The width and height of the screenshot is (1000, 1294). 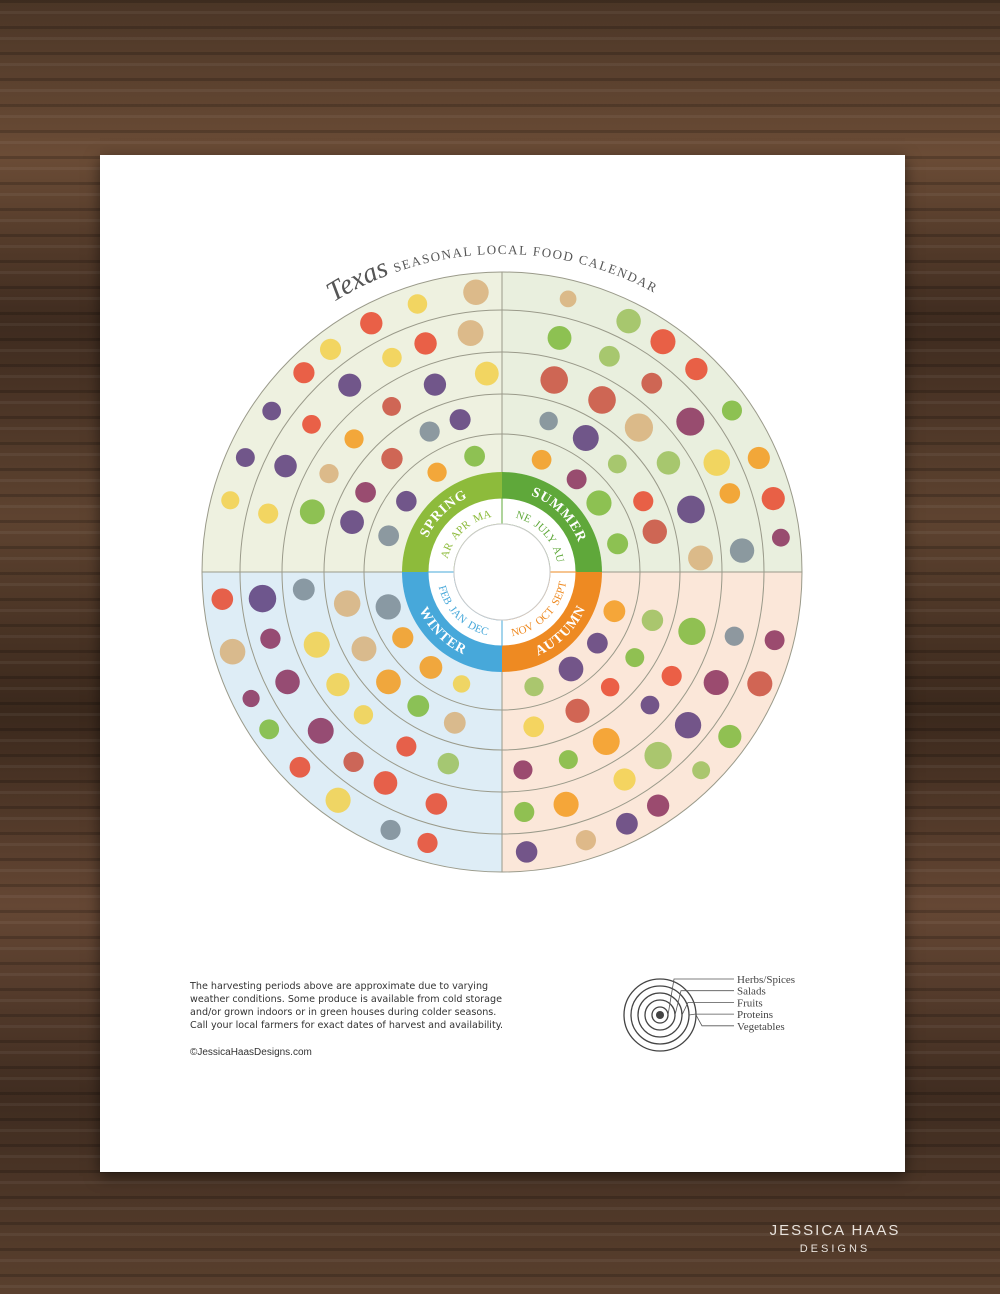 I want to click on legend-label: Vegetables, so click(x=761, y=1027).